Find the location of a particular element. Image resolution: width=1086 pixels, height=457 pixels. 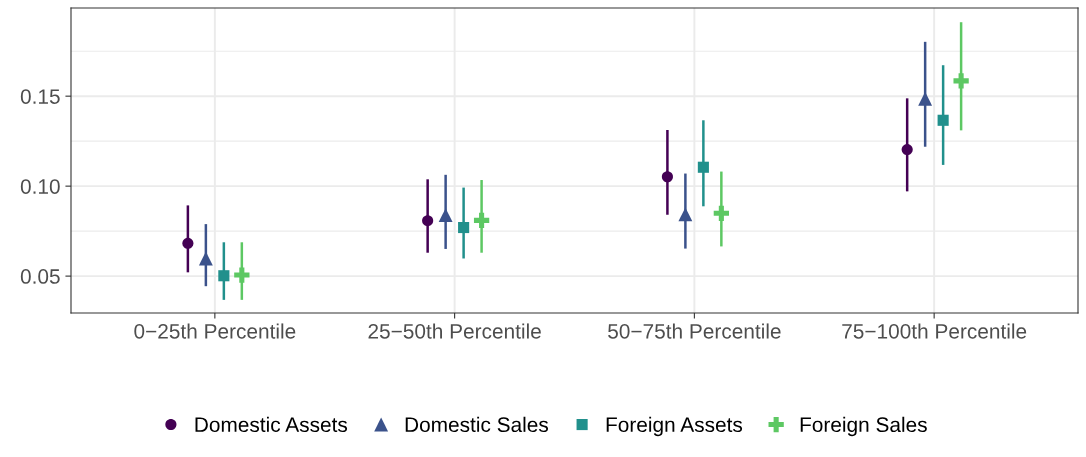

x-tick-label: 0−25th Percentile is located at coordinates (215, 331).